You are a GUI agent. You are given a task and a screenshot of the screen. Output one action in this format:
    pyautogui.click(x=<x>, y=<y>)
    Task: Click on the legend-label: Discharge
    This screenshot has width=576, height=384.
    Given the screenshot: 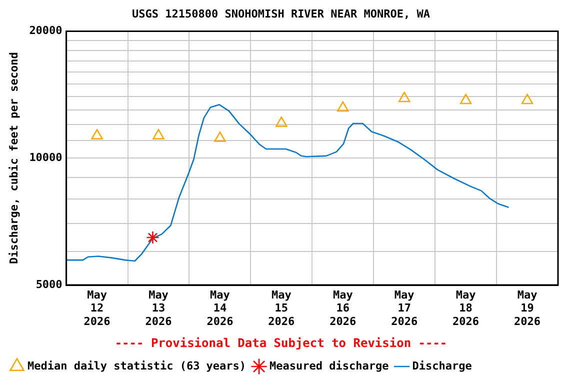 What is the action you would take?
    pyautogui.click(x=442, y=365)
    